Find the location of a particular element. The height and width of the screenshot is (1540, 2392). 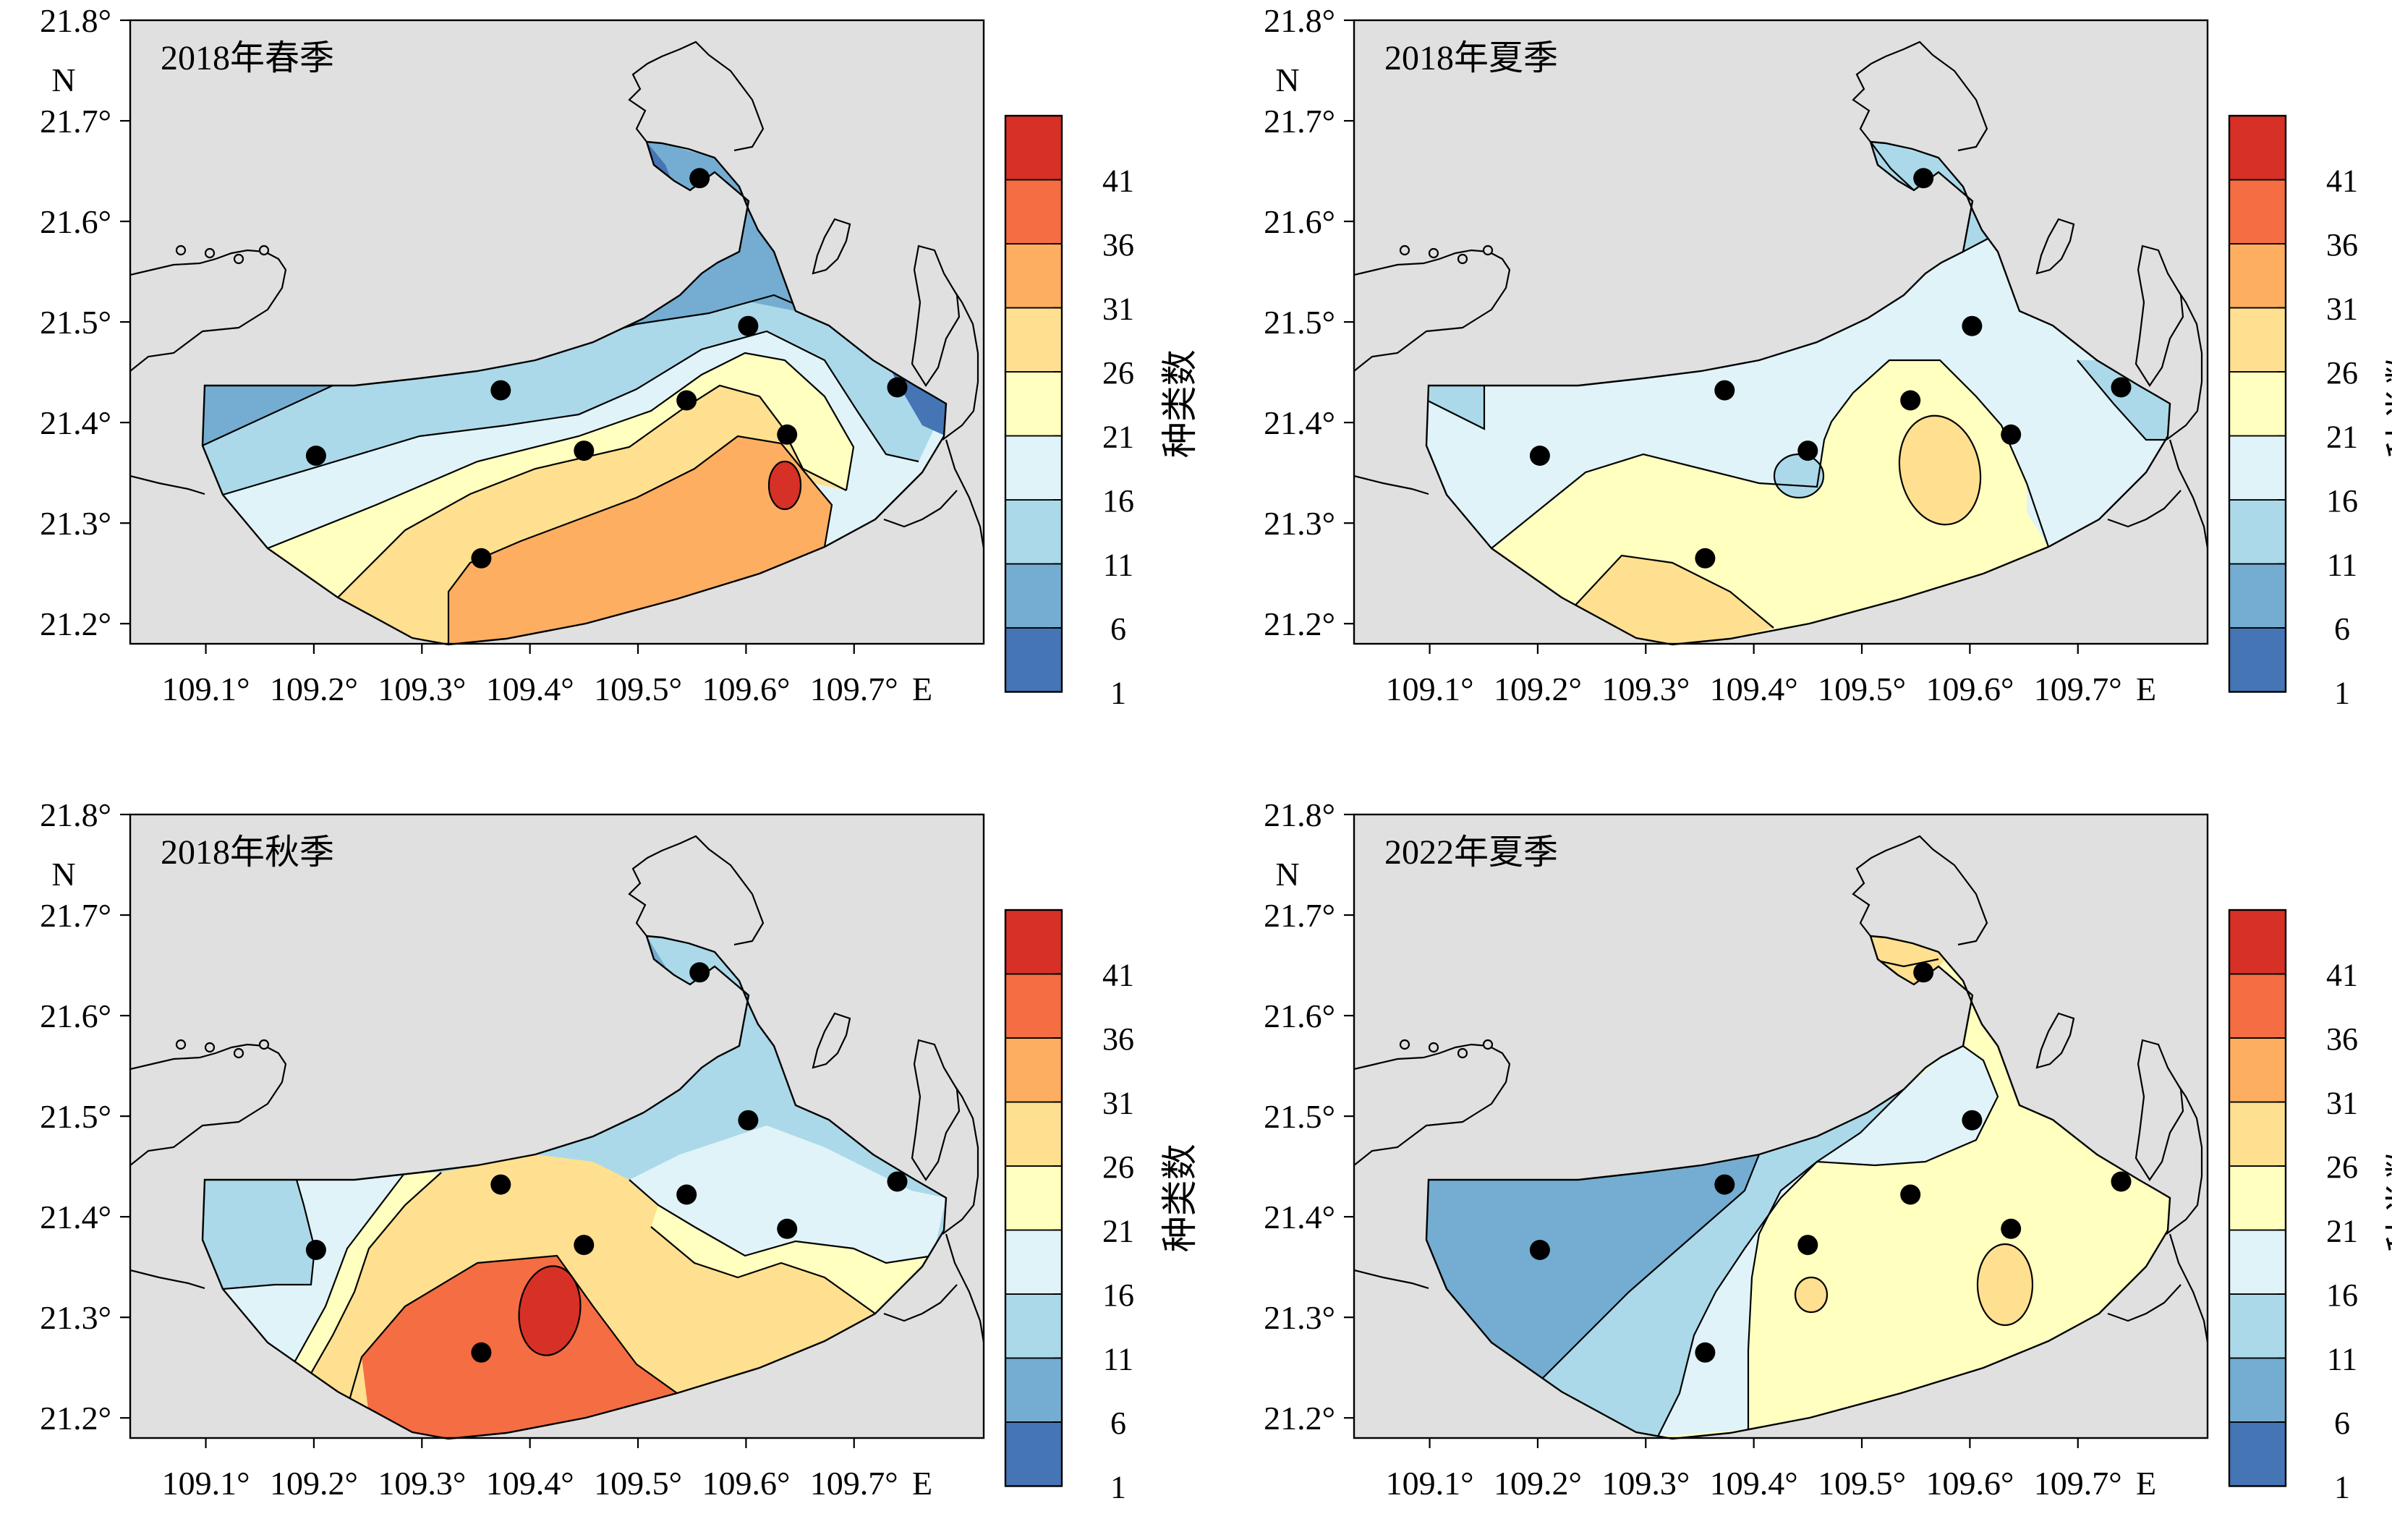

y-tick-label-5: 21.6° is located at coordinates (76, 1015).